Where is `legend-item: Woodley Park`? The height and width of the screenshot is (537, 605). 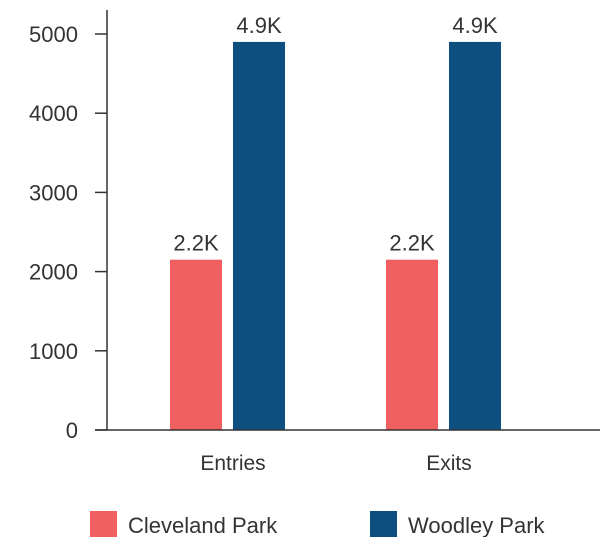 legend-item: Woodley Park is located at coordinates (458, 524).